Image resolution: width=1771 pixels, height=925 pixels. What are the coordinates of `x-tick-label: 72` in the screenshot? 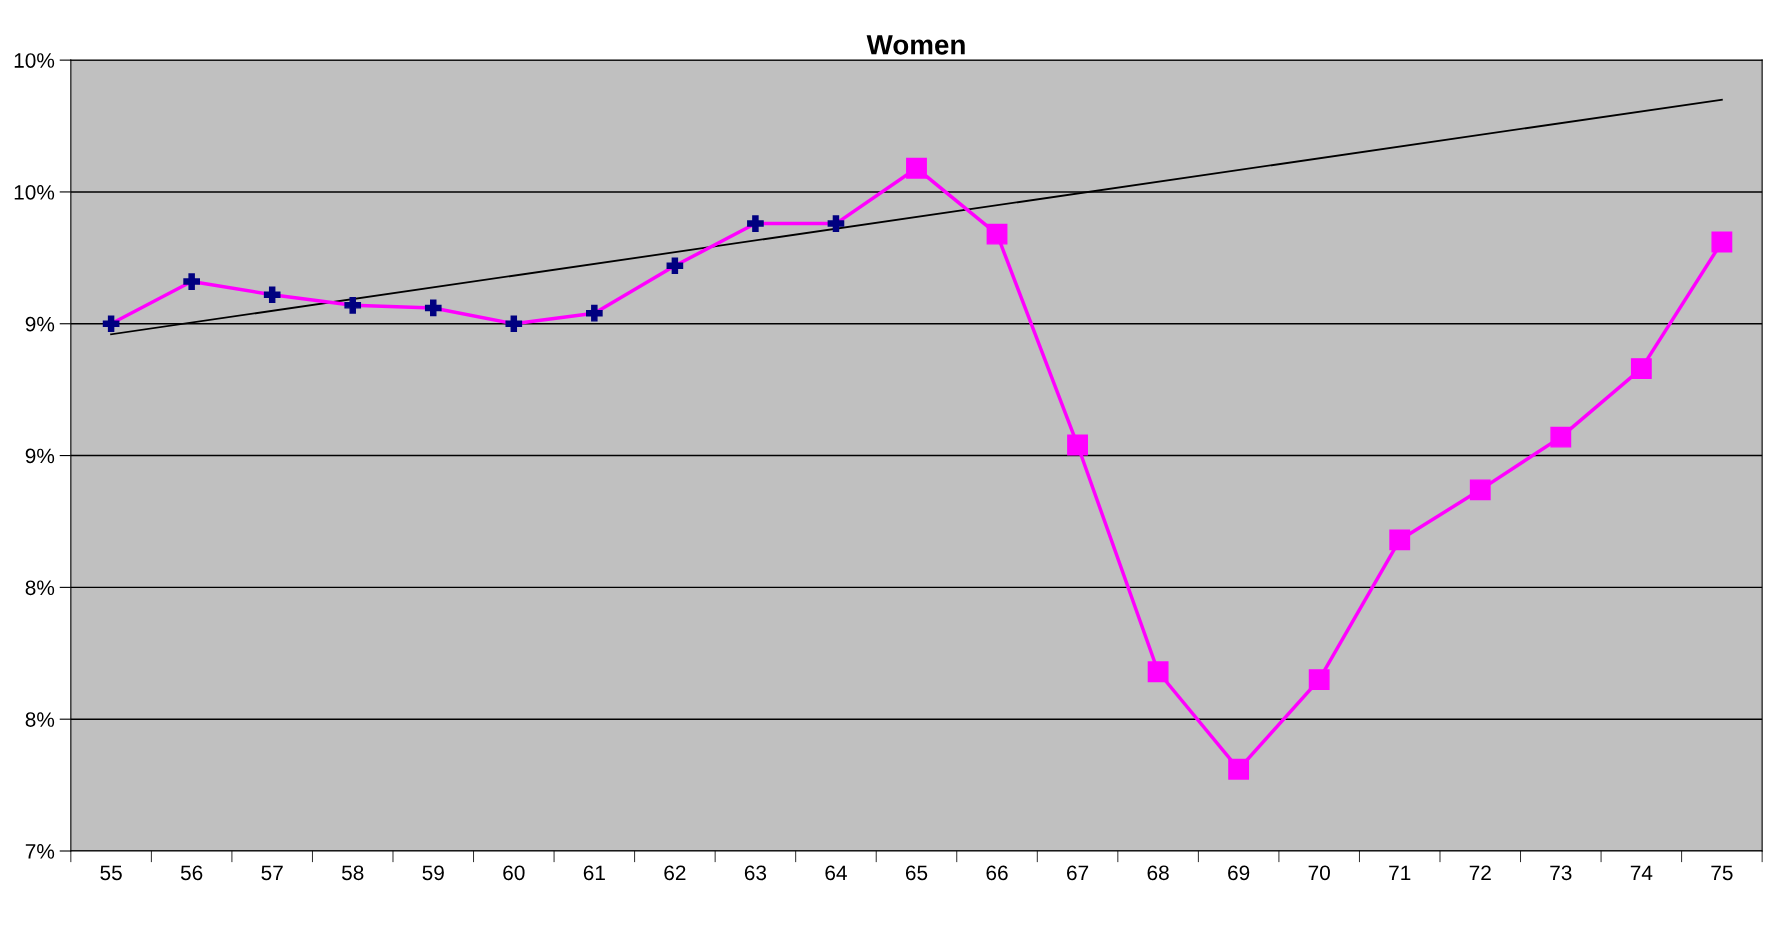 It's located at (1480, 872).